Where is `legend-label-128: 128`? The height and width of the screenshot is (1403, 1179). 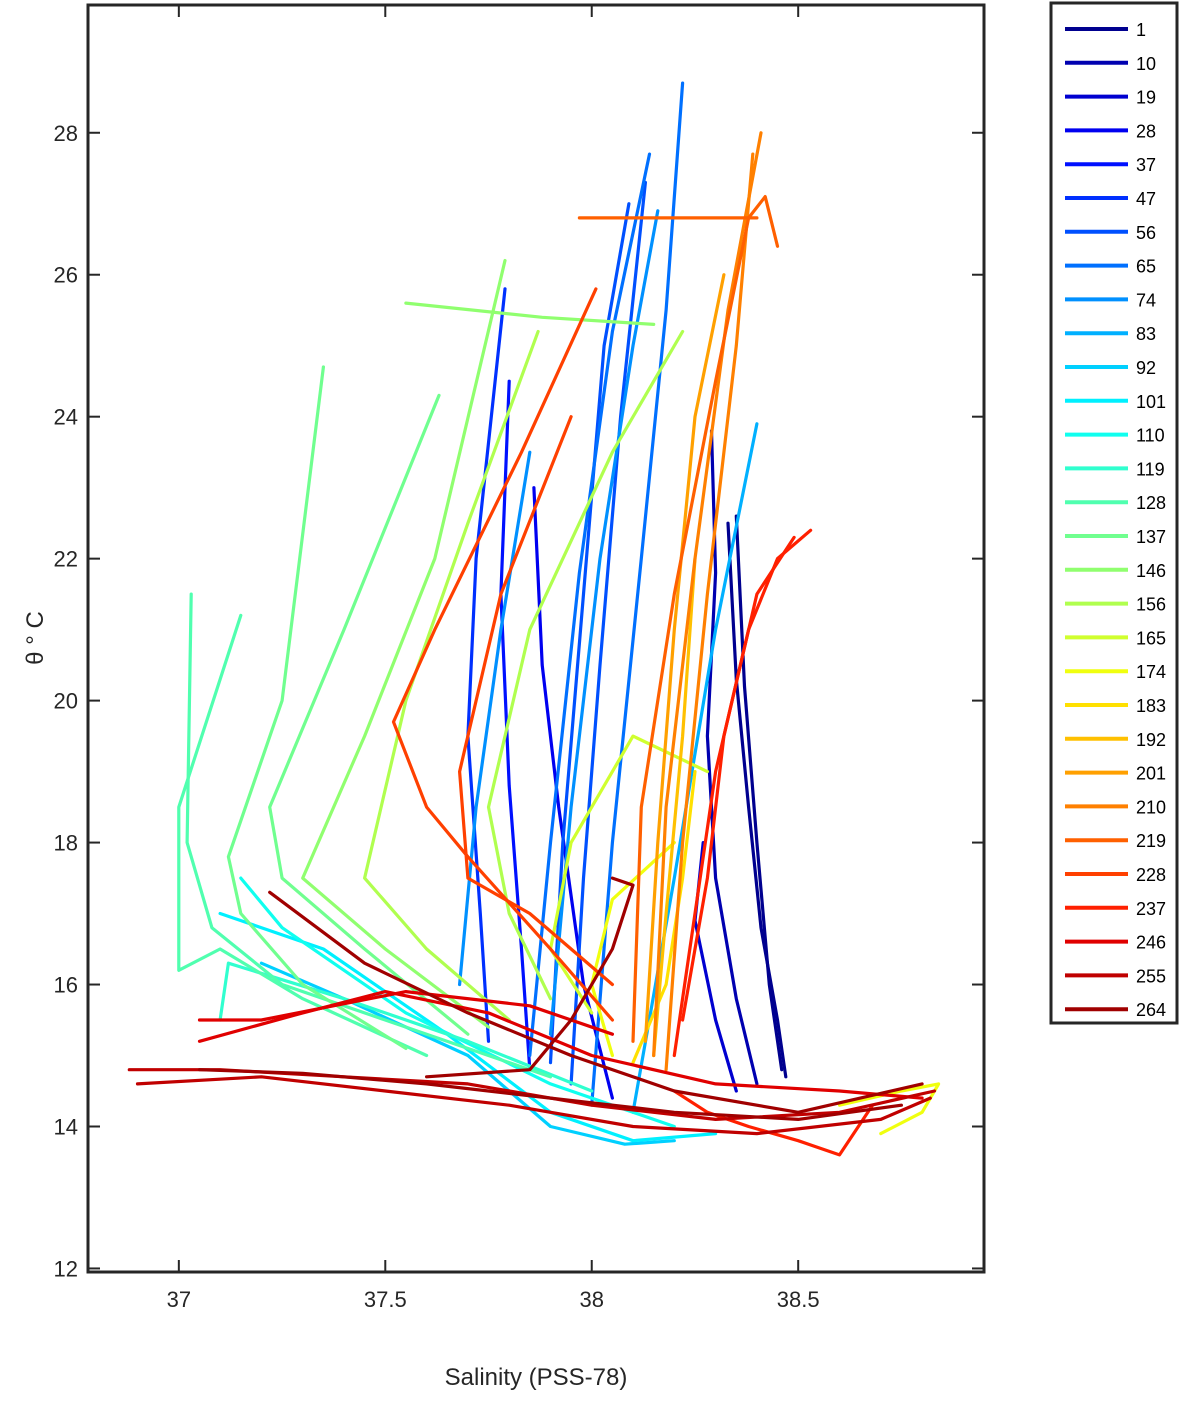 legend-label-128: 128 is located at coordinates (1151, 503).